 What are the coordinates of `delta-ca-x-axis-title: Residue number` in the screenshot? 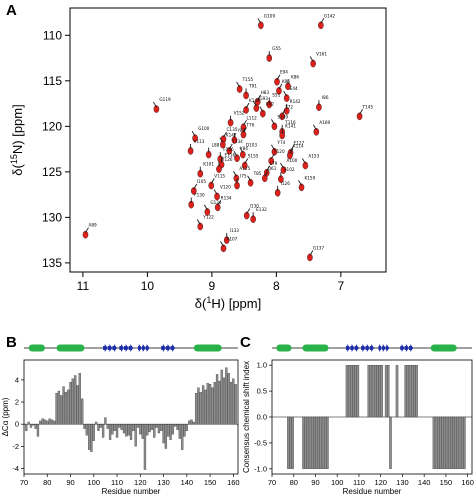 It's located at (131, 491).